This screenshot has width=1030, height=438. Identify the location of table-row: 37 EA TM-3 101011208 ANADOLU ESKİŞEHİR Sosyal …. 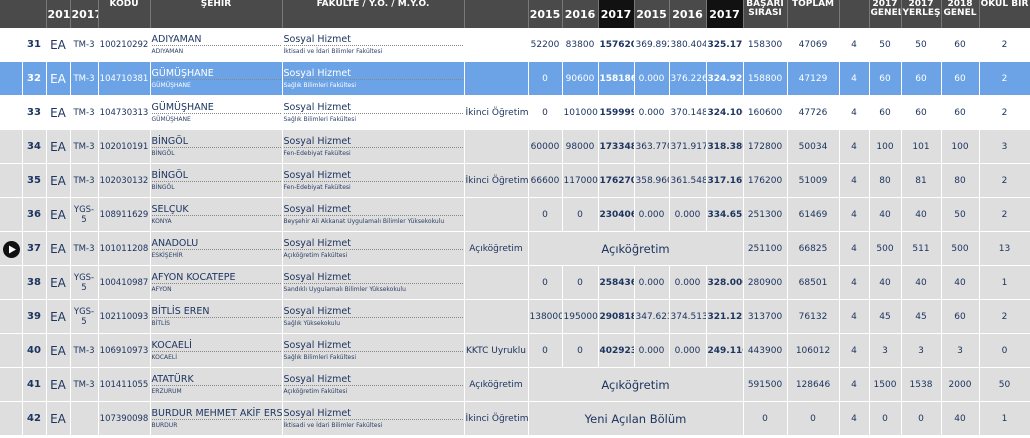
(515, 248).